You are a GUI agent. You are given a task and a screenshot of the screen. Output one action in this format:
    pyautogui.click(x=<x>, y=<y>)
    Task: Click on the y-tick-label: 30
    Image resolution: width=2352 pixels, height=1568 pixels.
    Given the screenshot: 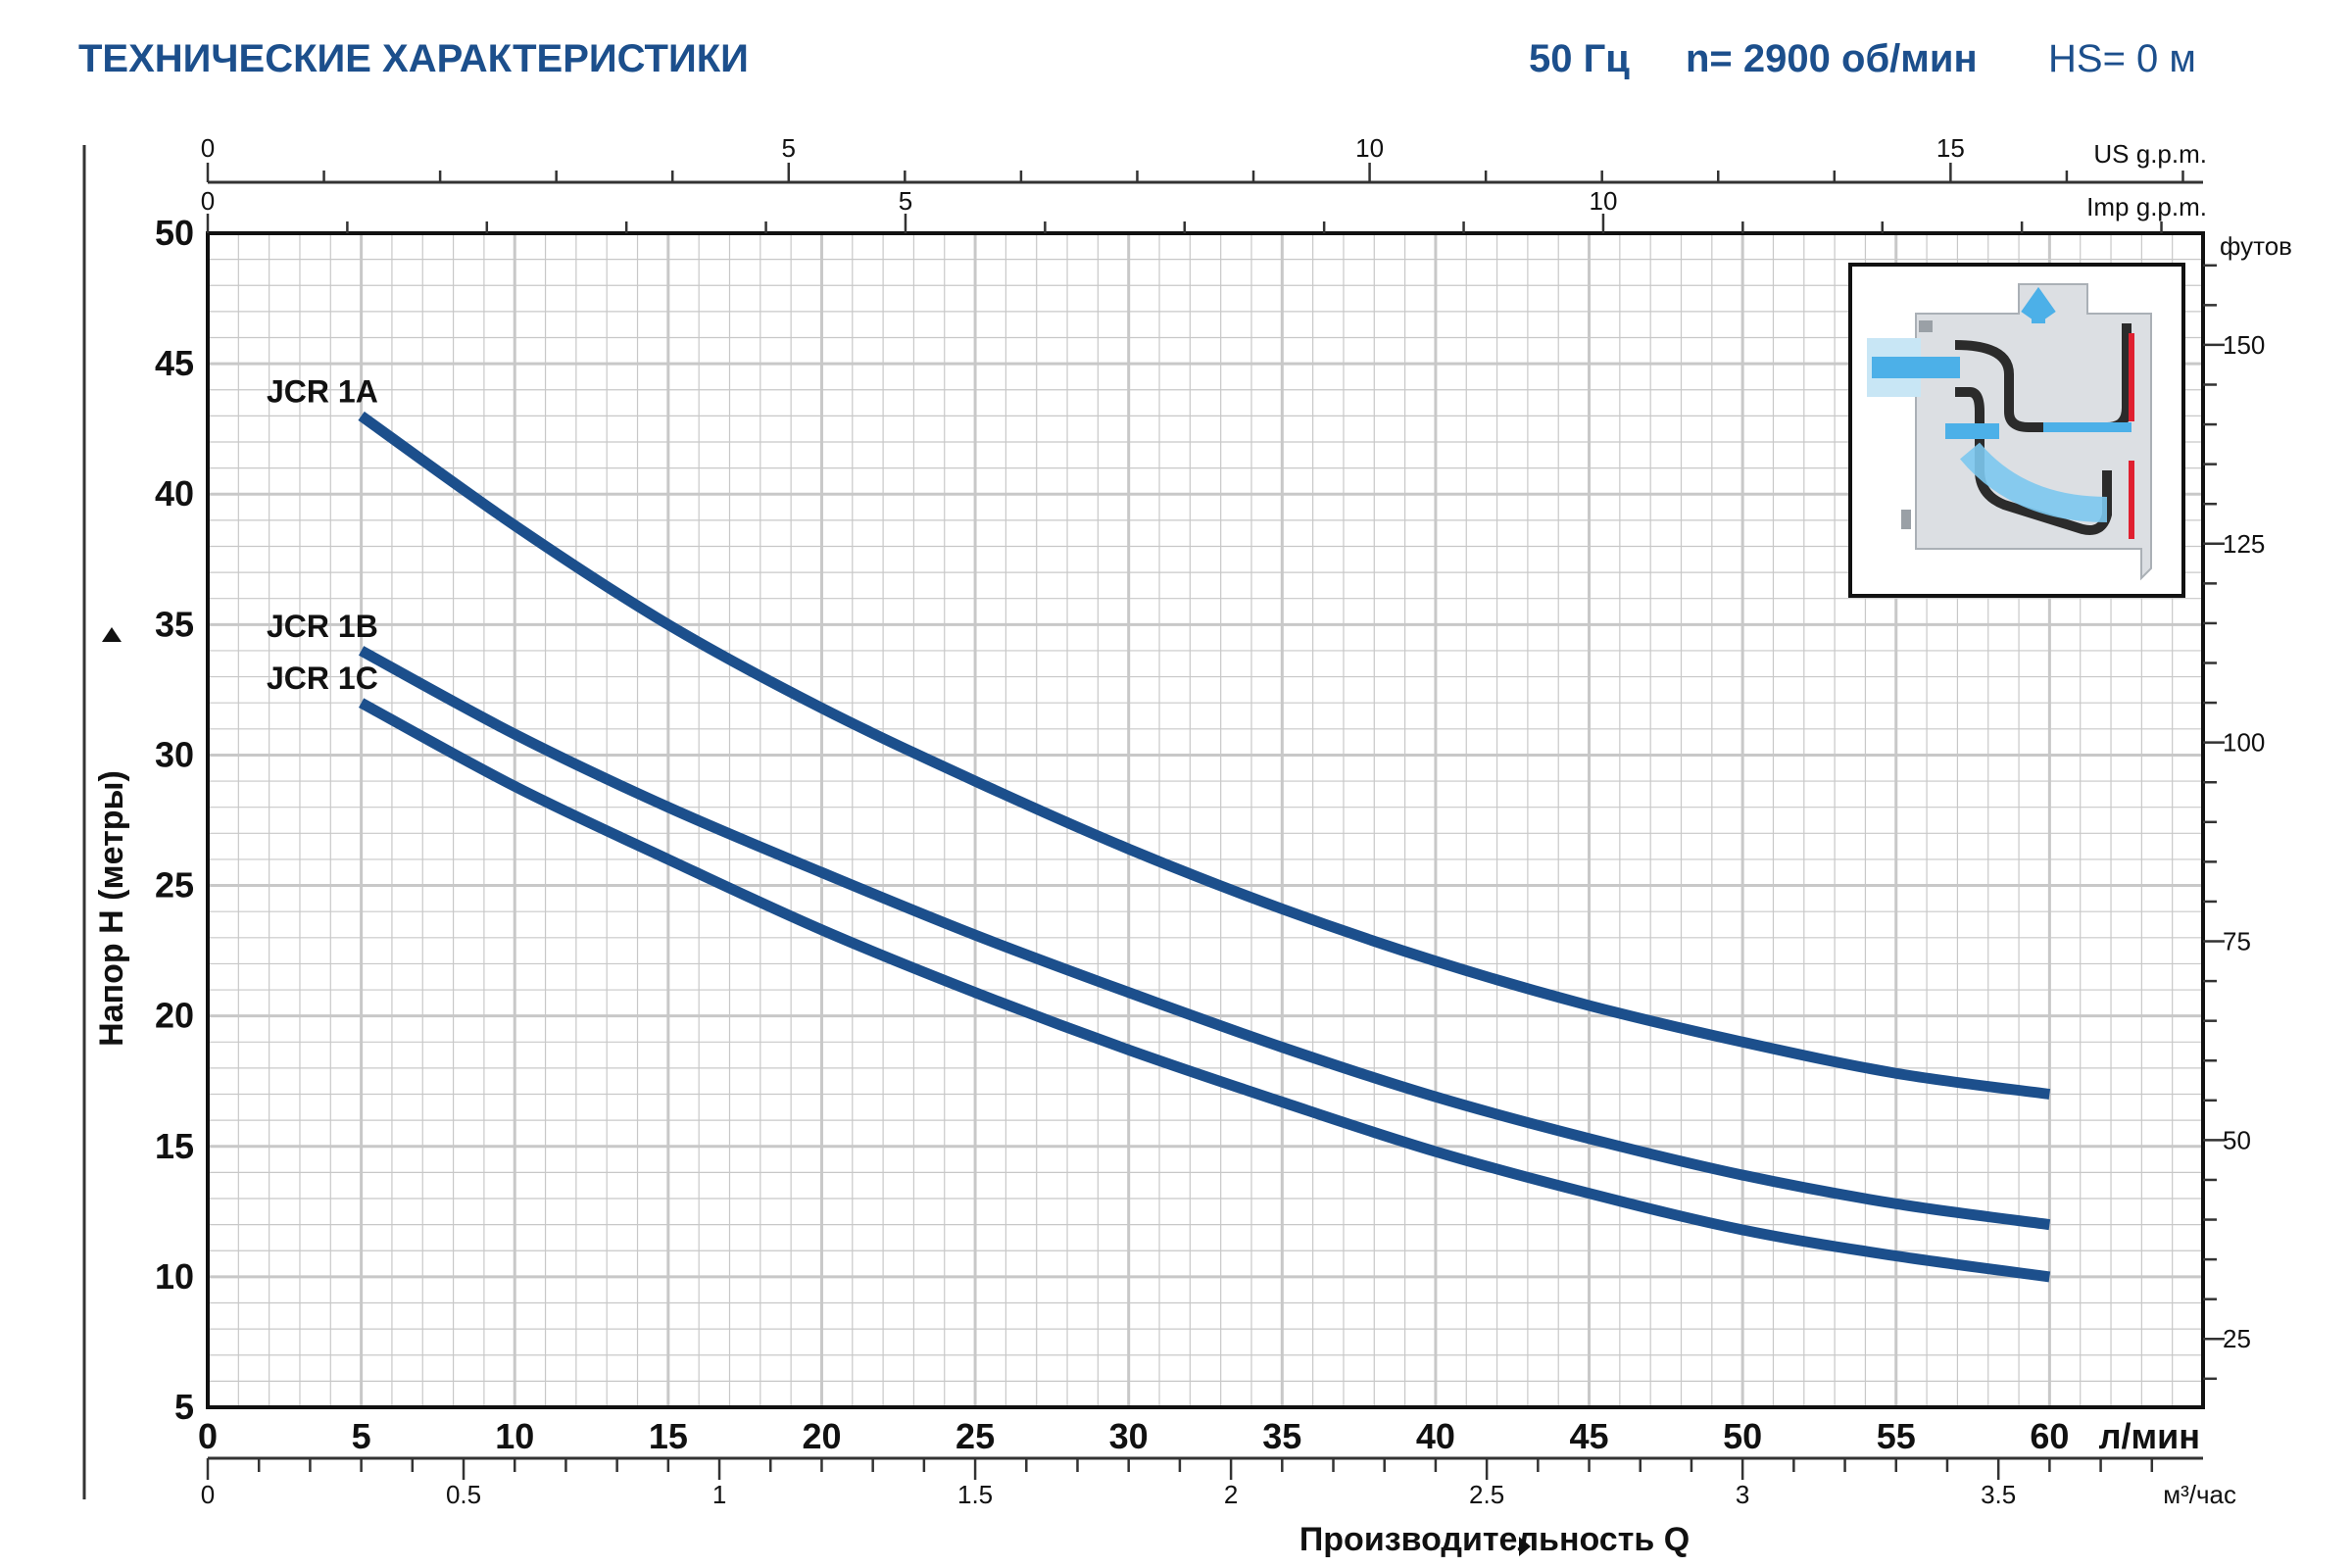 What is the action you would take?
    pyautogui.click(x=174, y=754)
    